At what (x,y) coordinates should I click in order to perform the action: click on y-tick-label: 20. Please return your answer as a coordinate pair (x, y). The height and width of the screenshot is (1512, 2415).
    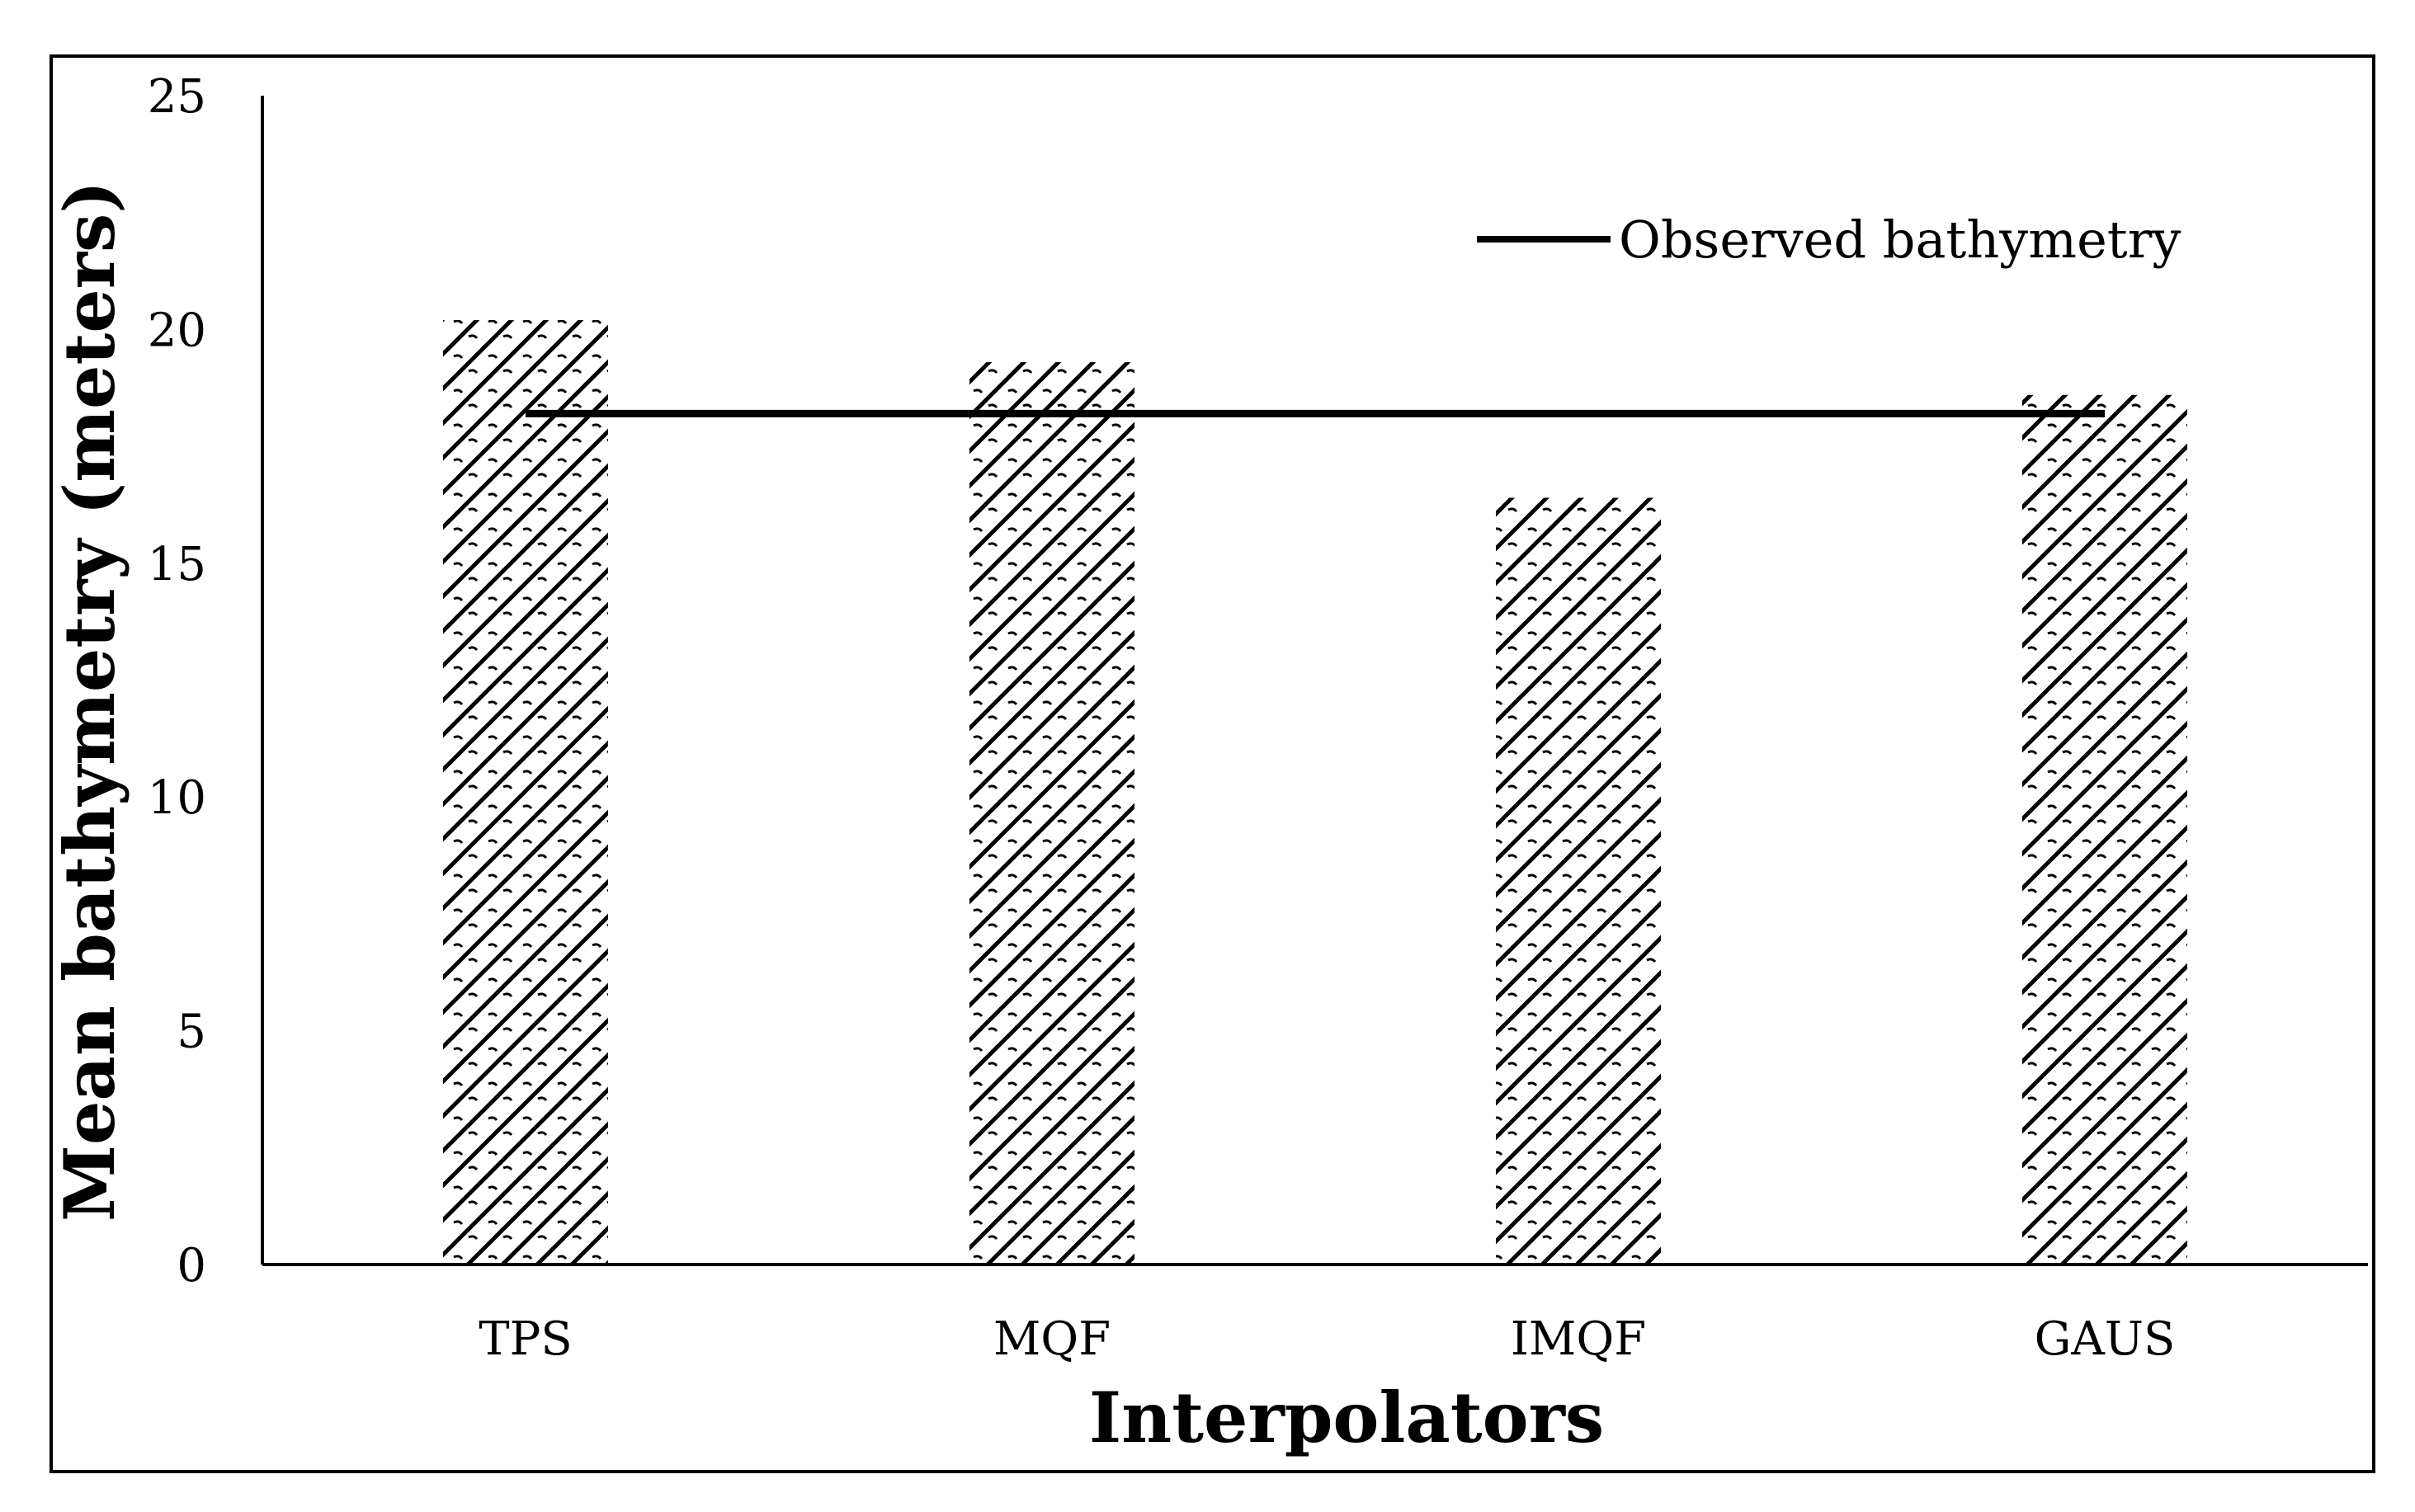
    Looking at the image, I should click on (177, 330).